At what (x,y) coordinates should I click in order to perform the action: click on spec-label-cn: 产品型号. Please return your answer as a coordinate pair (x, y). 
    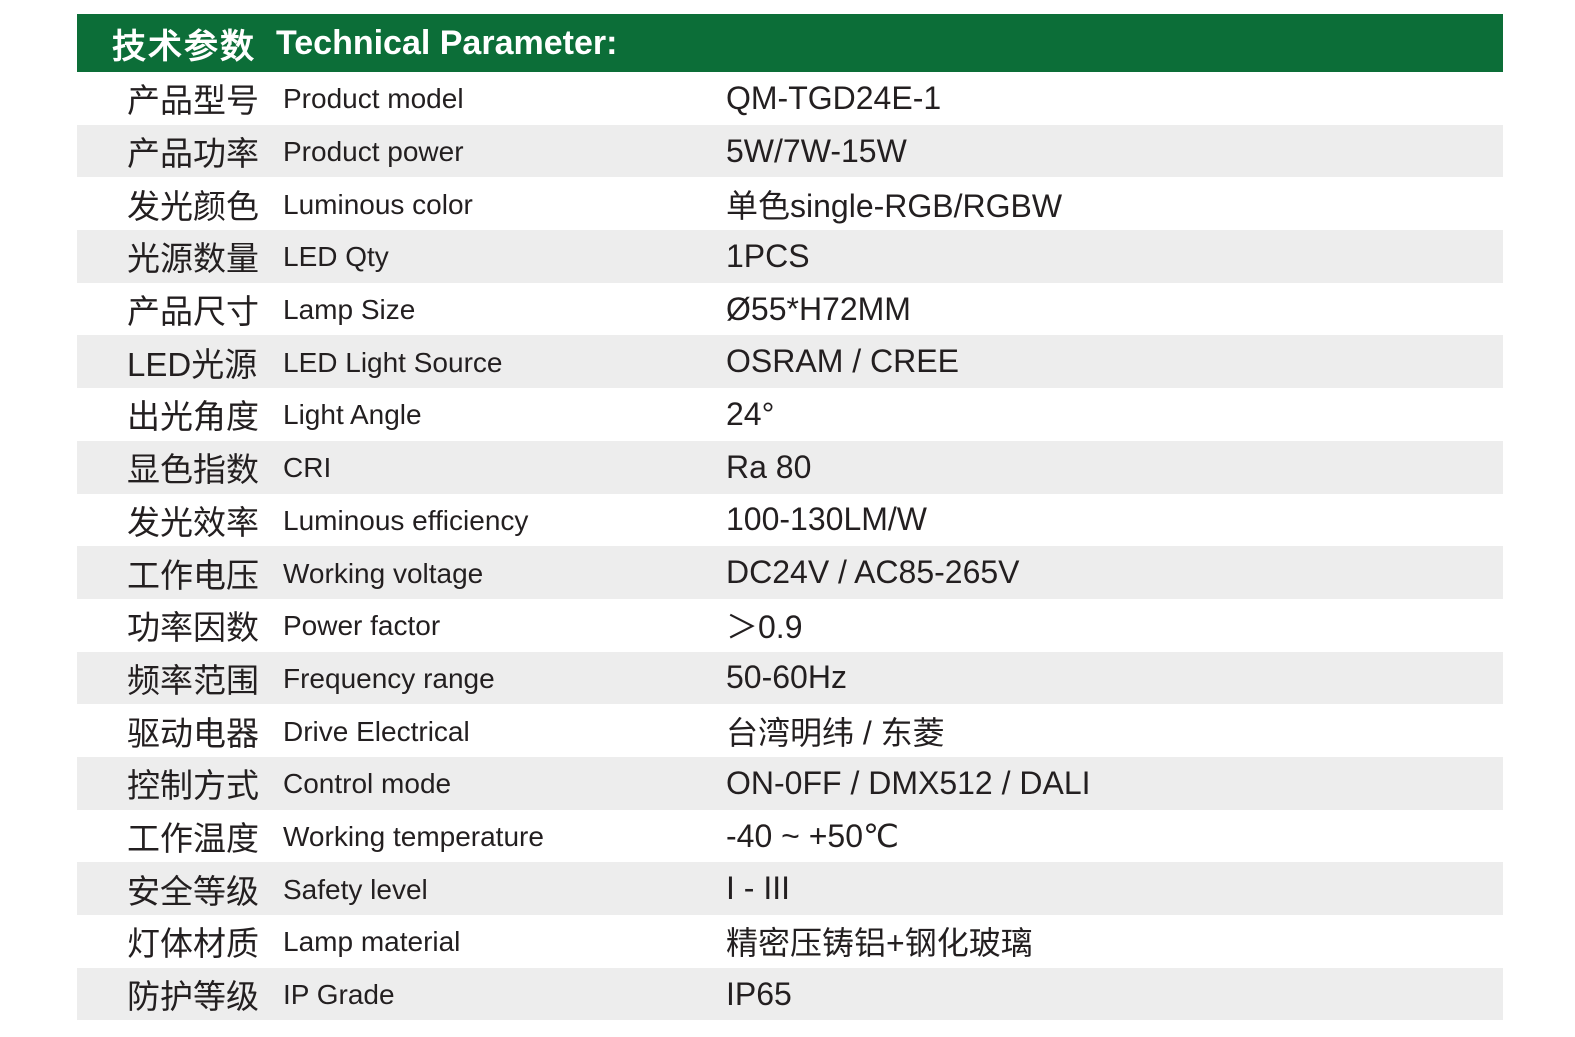
    Looking at the image, I should click on (193, 101).